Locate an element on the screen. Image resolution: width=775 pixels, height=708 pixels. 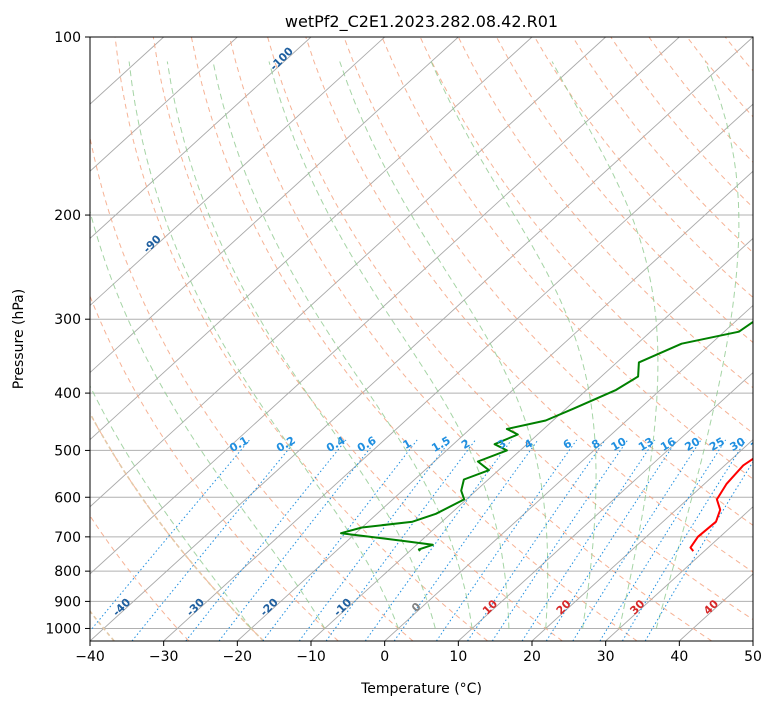
x-tick-label: 40 is located at coordinates (679, 657).